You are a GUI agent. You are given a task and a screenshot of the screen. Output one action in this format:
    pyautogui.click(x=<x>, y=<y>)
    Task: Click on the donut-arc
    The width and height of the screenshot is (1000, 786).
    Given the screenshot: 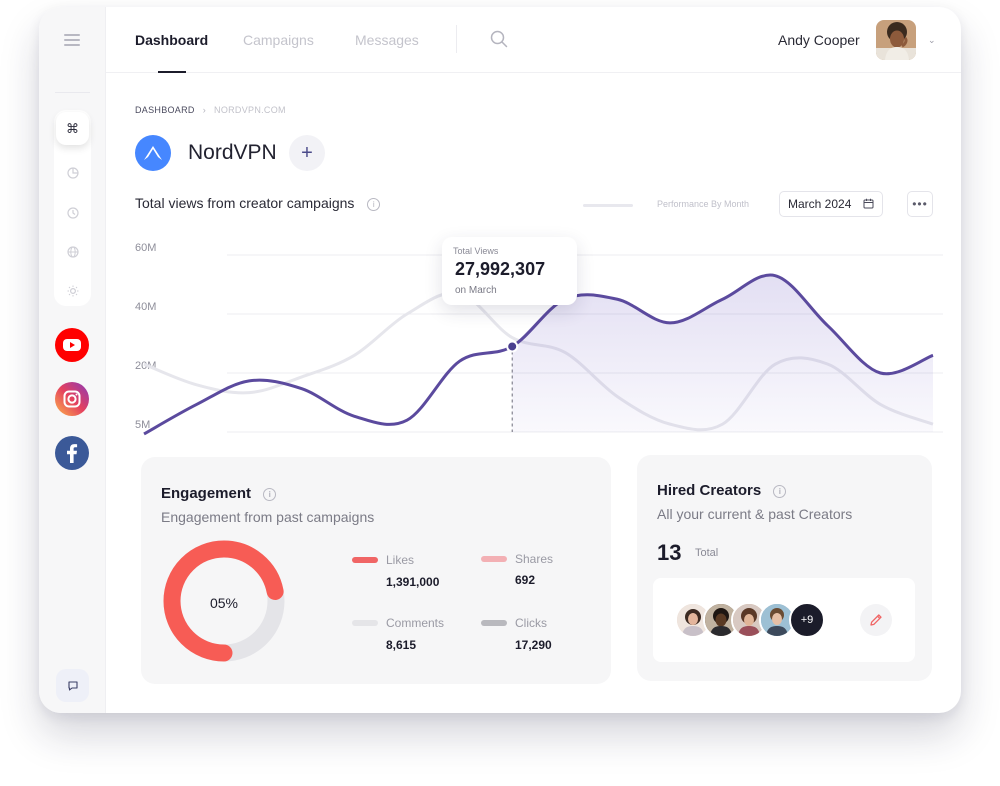 What is the action you would take?
    pyautogui.click(x=224, y=601)
    